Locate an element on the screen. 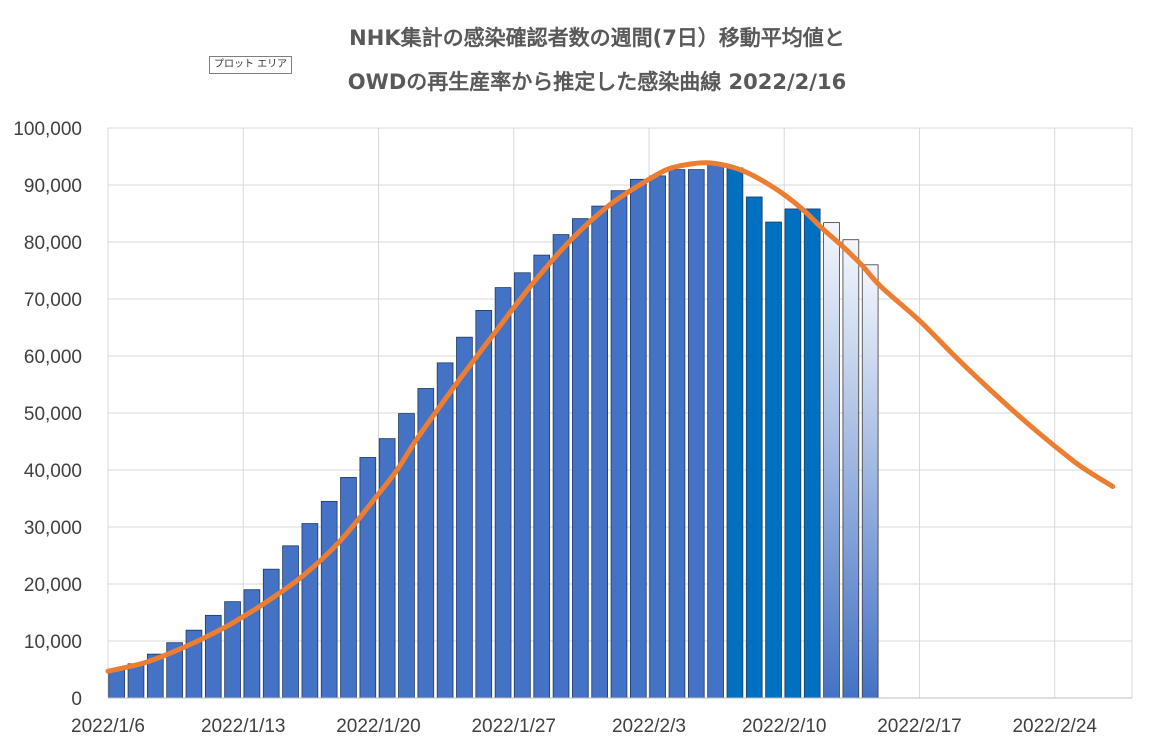 The width and height of the screenshot is (1164, 752). y-tick-label: 90,000 is located at coordinates (53, 186).